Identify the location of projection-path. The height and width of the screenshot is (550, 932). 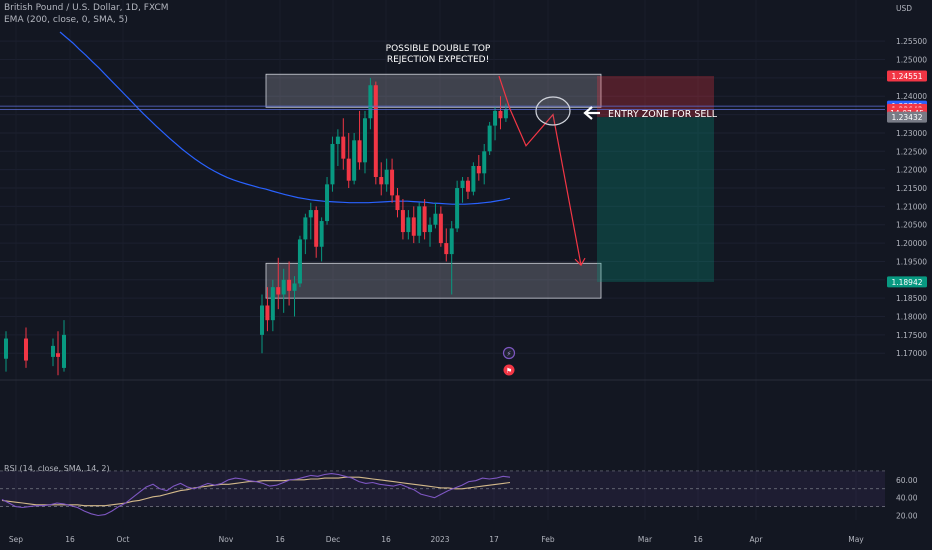
(542, 171).